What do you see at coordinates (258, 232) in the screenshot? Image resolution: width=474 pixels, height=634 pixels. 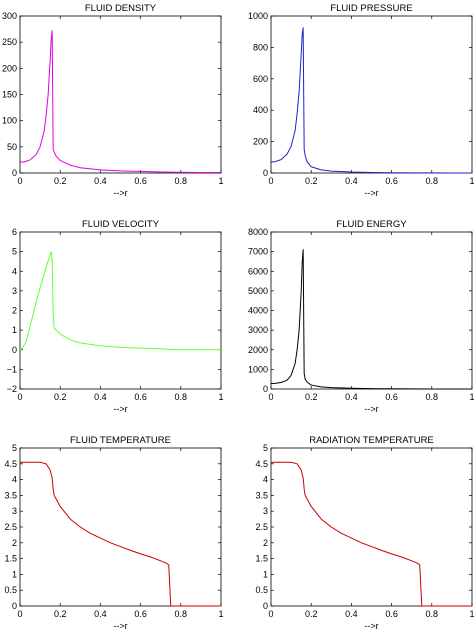 I see `y-tick-label: 8000` at bounding box center [258, 232].